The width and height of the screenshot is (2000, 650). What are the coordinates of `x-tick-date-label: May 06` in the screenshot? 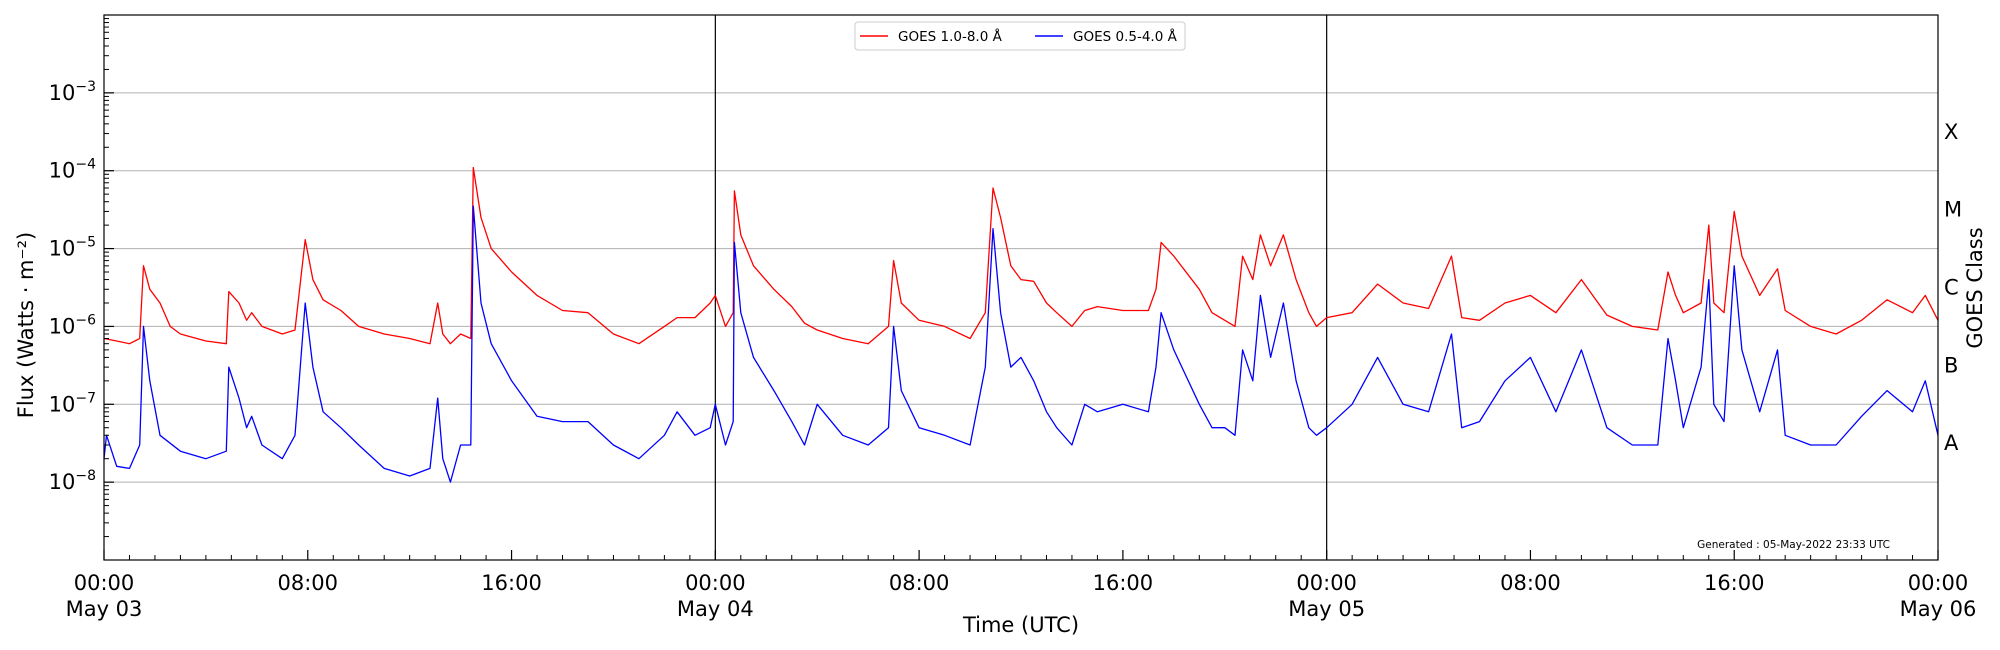 It's located at (1938, 609).